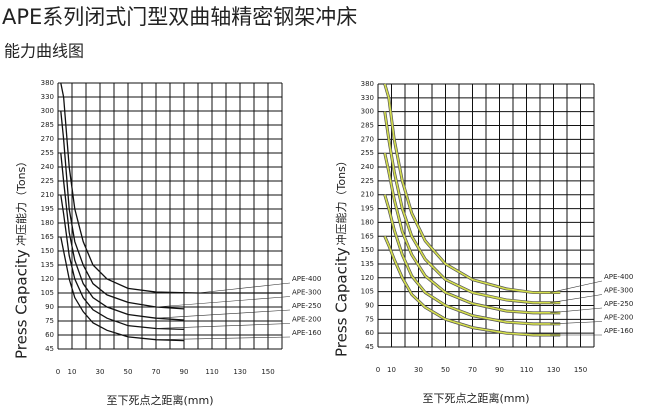  I want to click on page-subtitle: 能力曲线图, so click(44, 51).